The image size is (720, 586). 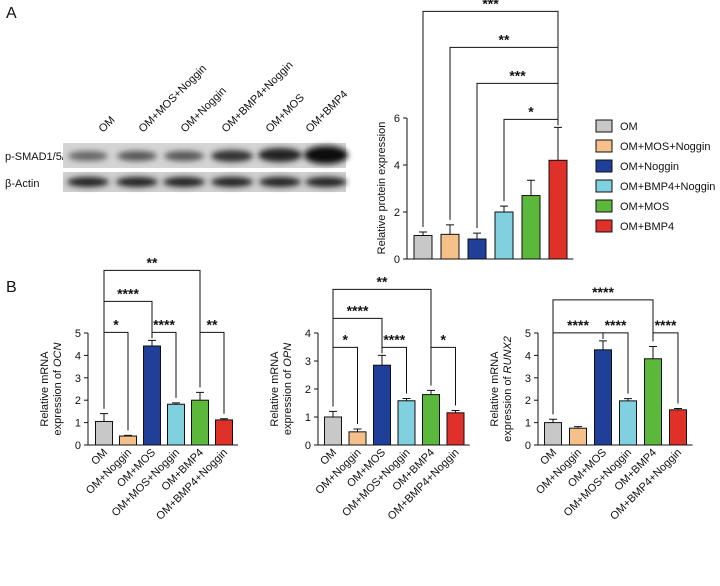 What do you see at coordinates (382, 188) in the screenshot?
I see `y-axis-label: Relative protein expression` at bounding box center [382, 188].